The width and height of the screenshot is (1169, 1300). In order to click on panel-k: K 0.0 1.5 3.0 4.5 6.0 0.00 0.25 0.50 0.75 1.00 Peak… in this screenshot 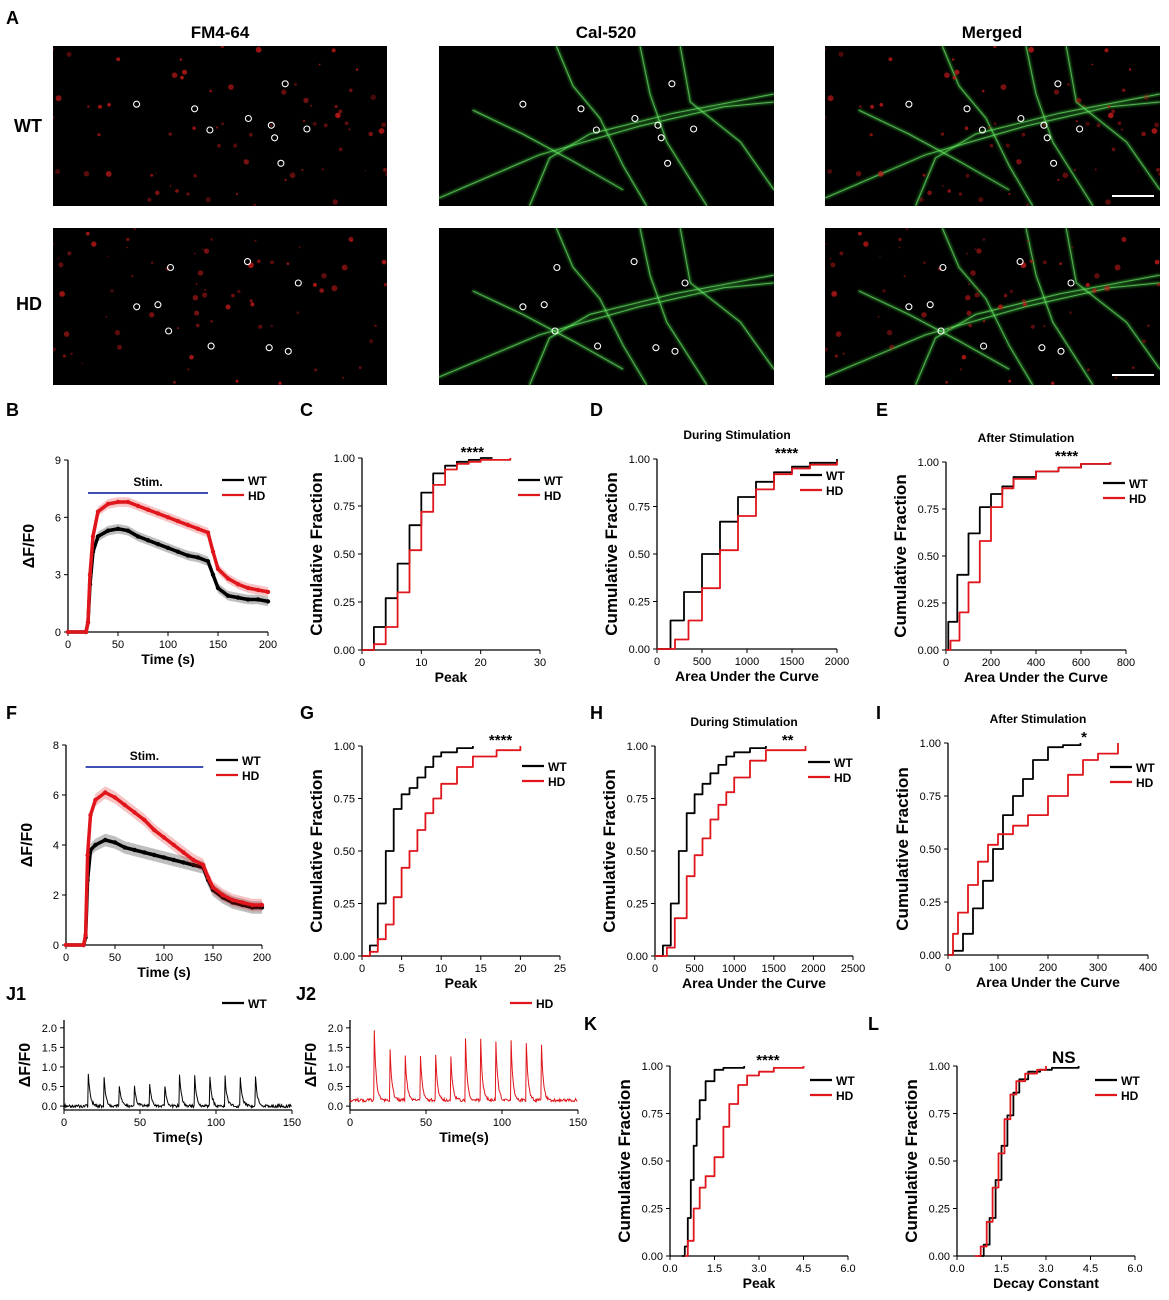, I will do `click(720, 1152)`.